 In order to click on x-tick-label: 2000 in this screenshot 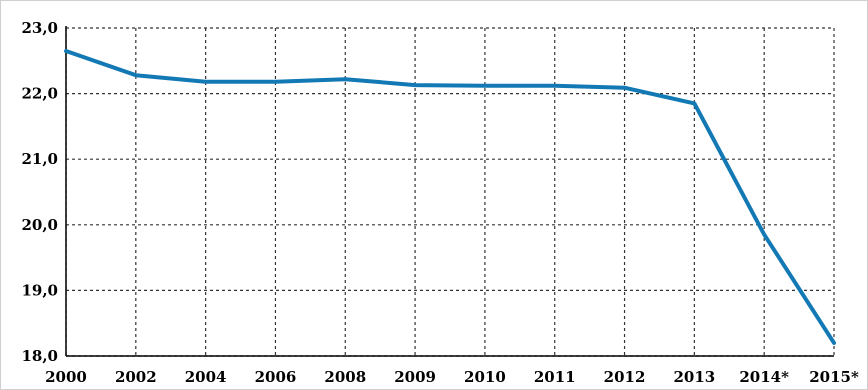, I will do `click(66, 377)`.